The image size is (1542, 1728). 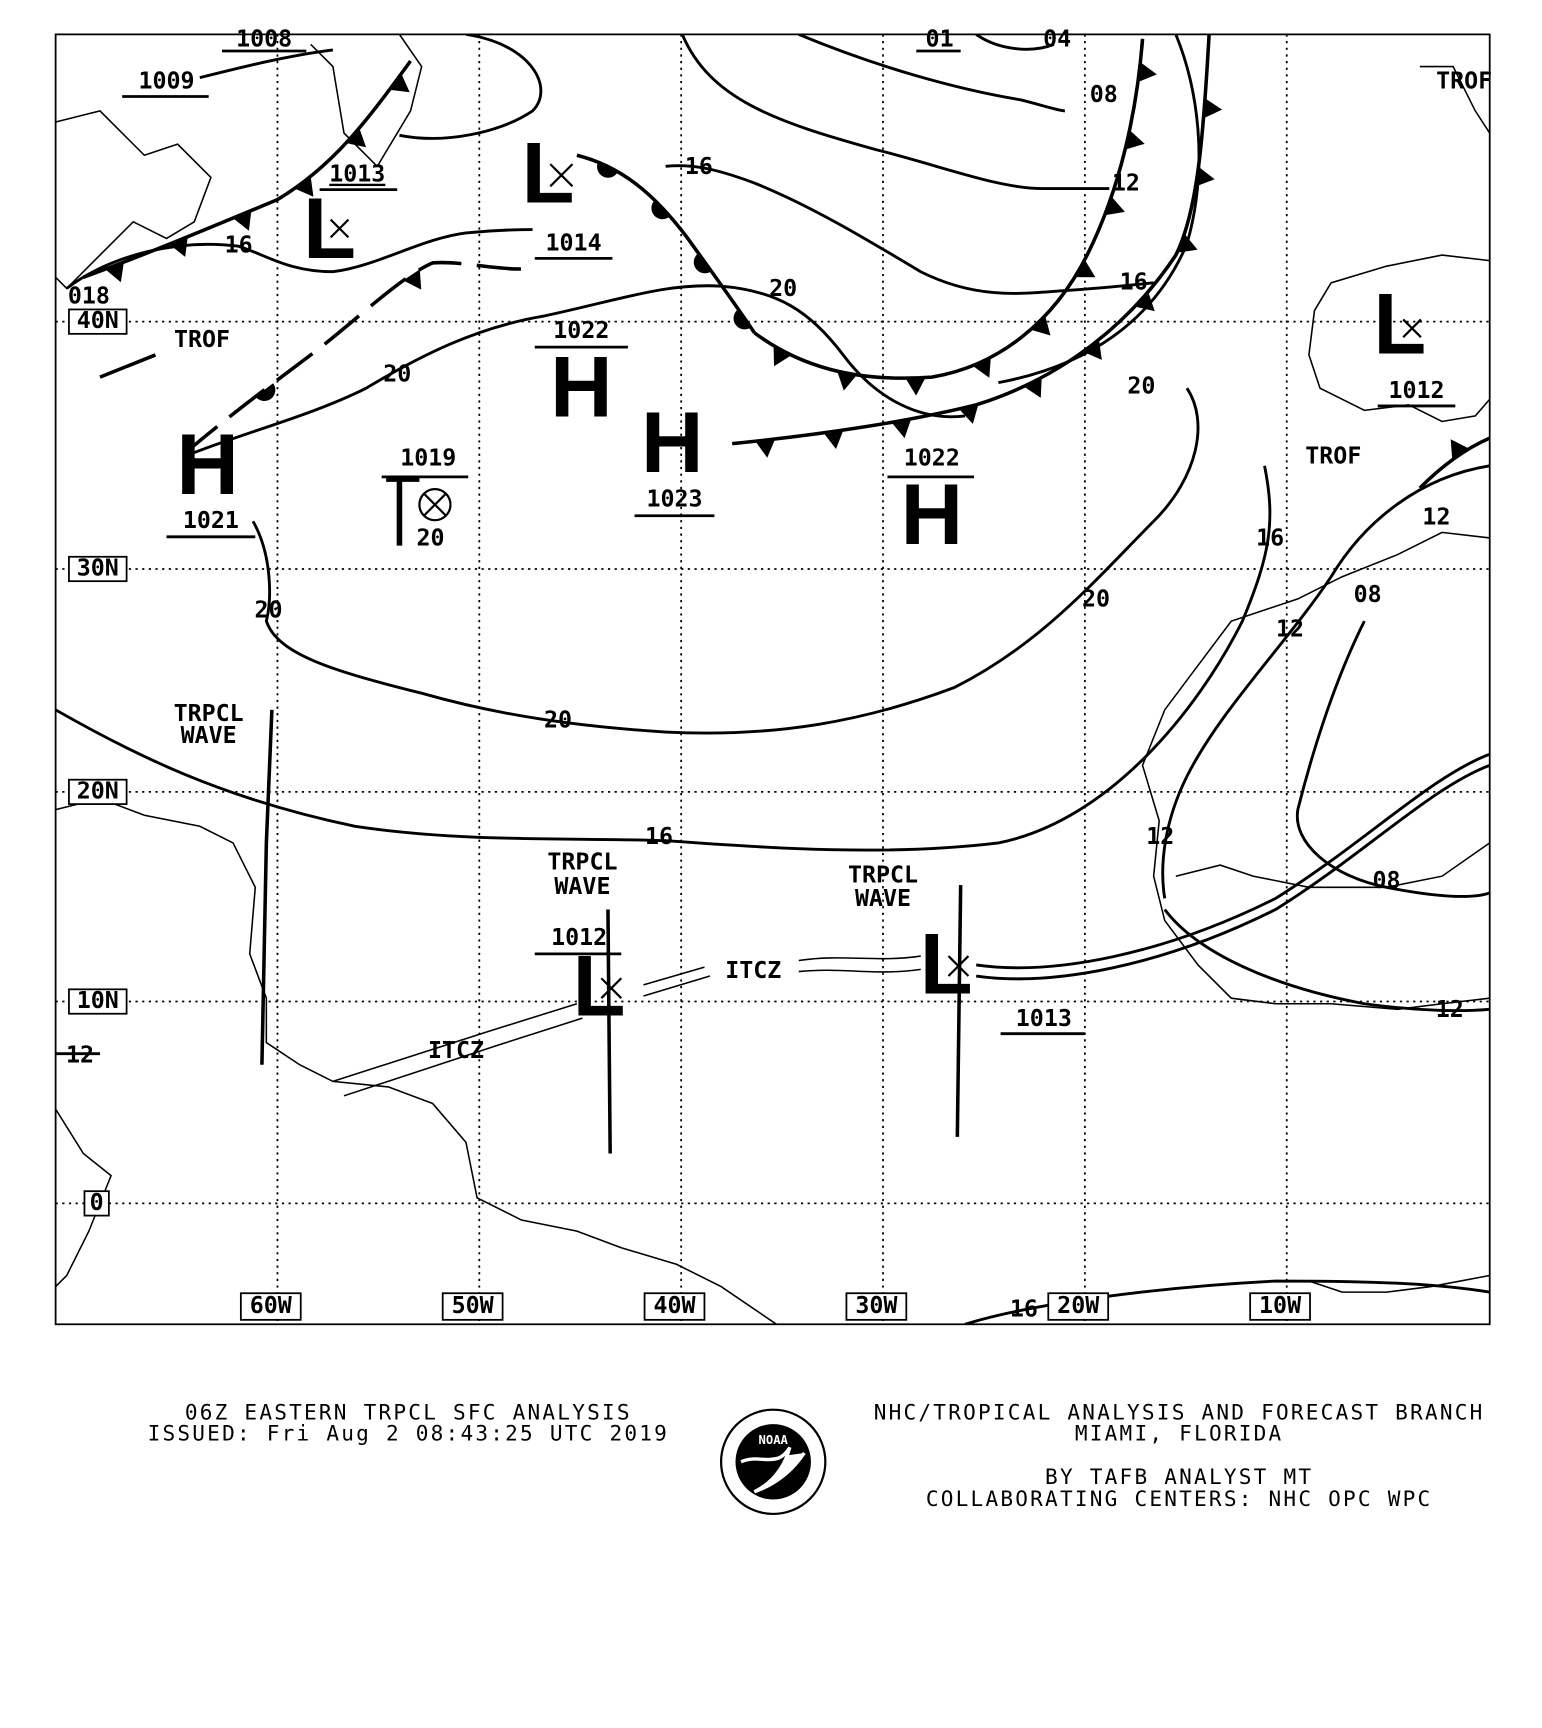 I want to click on lon-label: 40W, so click(x=674, y=1305).